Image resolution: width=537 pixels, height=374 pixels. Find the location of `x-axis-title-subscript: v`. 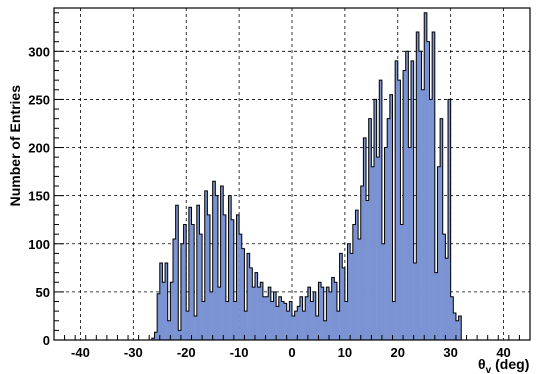

x-axis-title-subscript: v is located at coordinates (489, 369).